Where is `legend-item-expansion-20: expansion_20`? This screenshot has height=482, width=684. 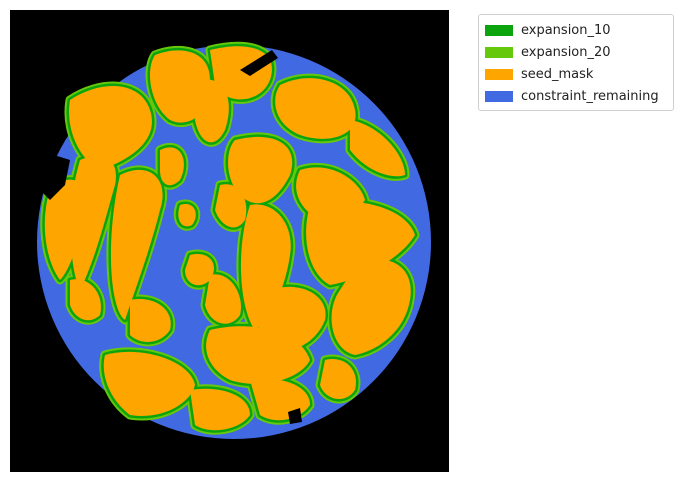 legend-item-expansion-20: expansion_20 is located at coordinates (576, 52).